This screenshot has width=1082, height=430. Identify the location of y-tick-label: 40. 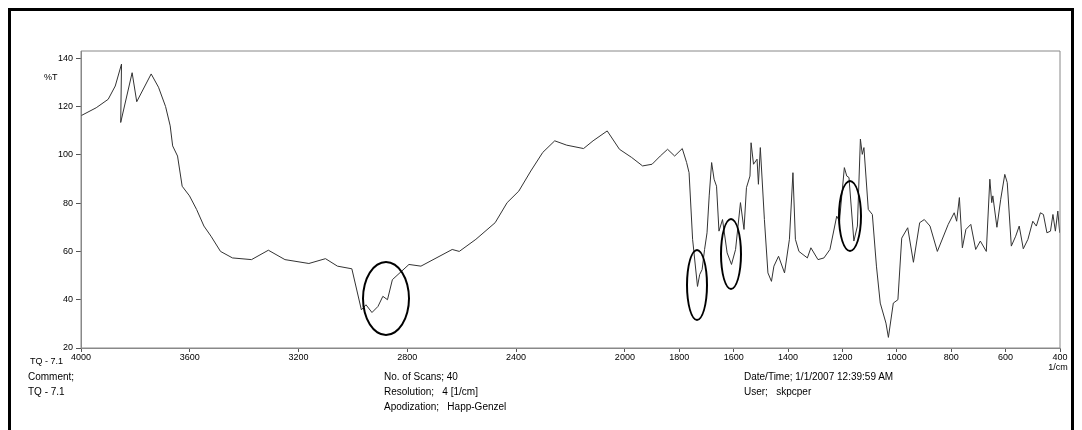
(67, 299).